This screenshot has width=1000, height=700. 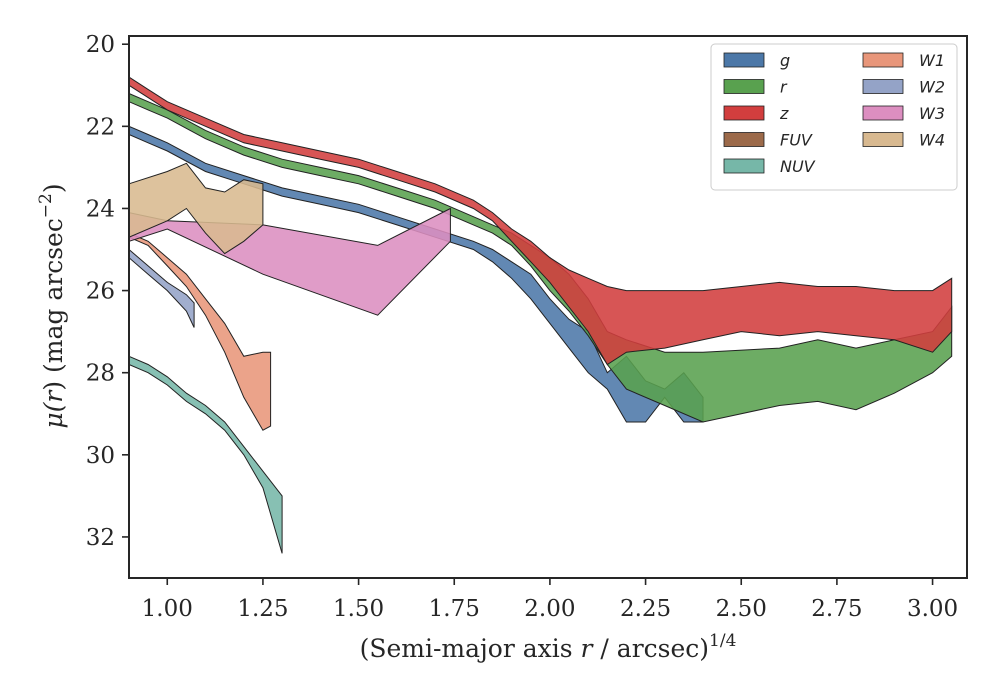 What do you see at coordinates (549, 609) in the screenshot?
I see `x-tick-label: 2.00` at bounding box center [549, 609].